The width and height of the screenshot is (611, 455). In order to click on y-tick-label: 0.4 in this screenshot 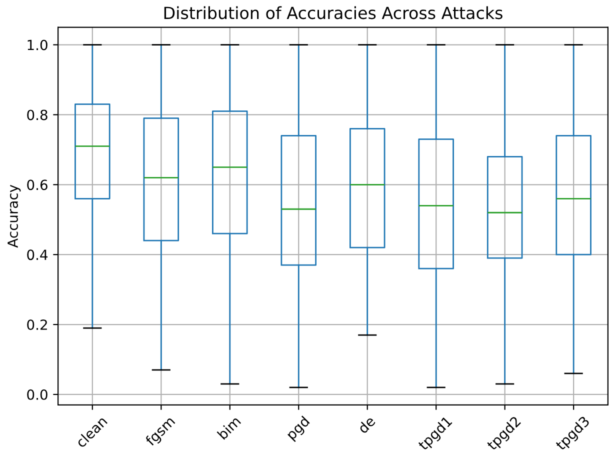, I will do `click(37, 255)`.